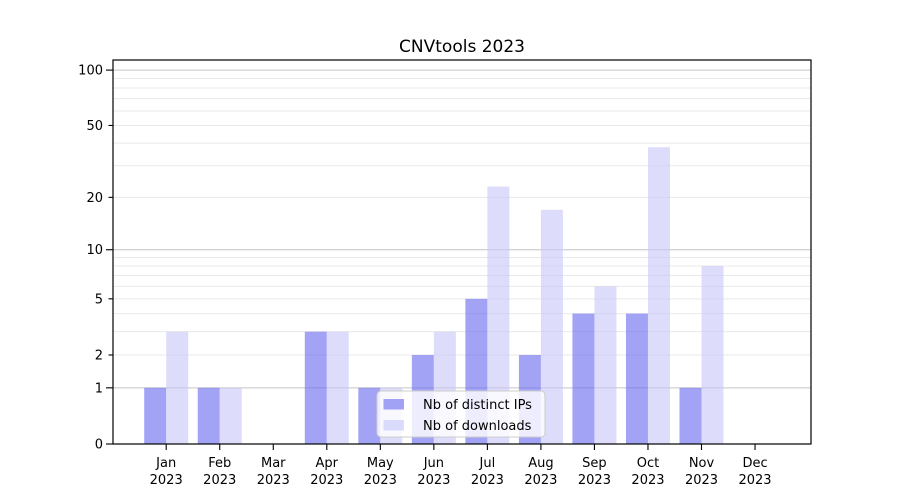 The image size is (900, 504). I want to click on y-tick-label: 5, so click(99, 299).